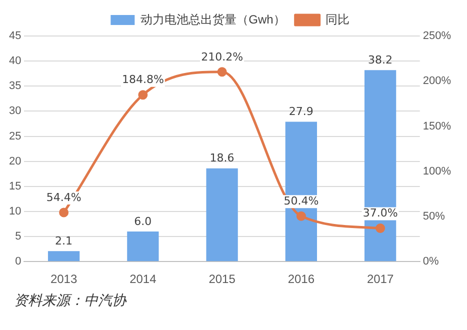 The height and width of the screenshot is (330, 467). I want to click on y-tick-label: 10, so click(15, 212).